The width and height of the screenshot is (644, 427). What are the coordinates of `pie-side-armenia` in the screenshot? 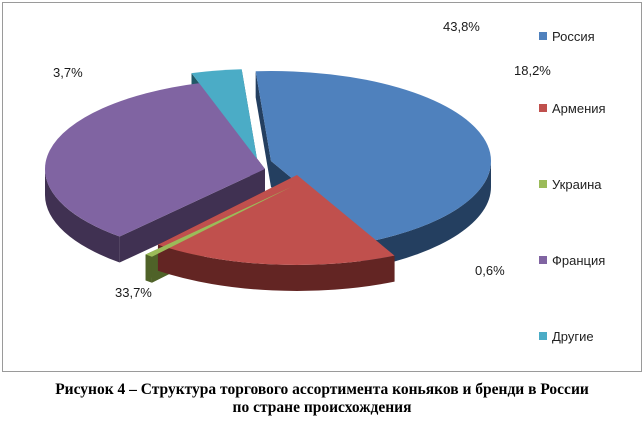 It's located at (276, 267).